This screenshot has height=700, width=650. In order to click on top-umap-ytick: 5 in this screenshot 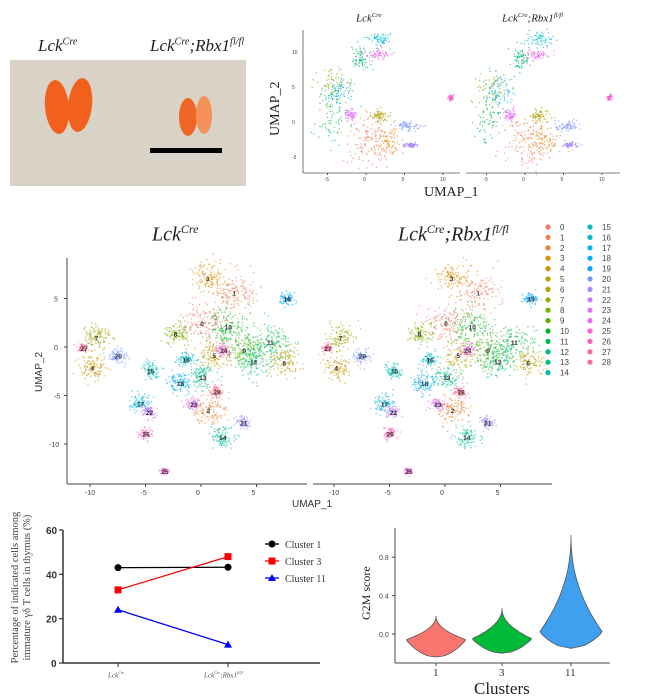, I will do `click(293, 88)`.